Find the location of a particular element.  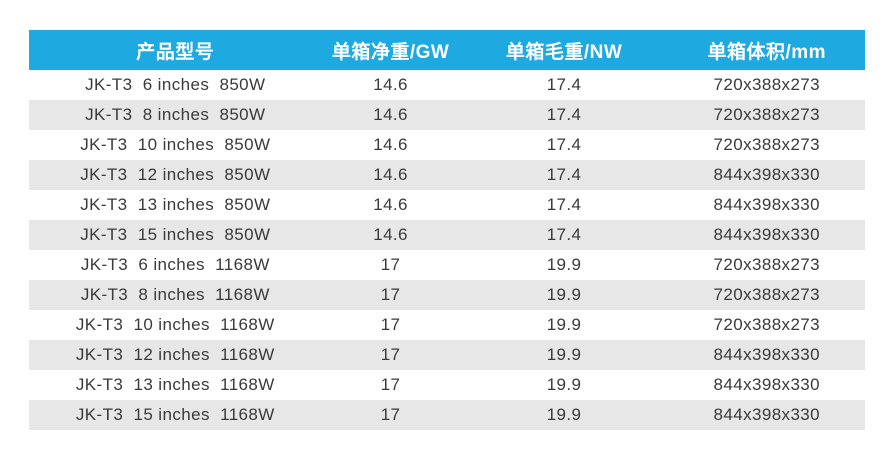

header-cell-net-weight: 单箱净重/GW is located at coordinates (390, 50).